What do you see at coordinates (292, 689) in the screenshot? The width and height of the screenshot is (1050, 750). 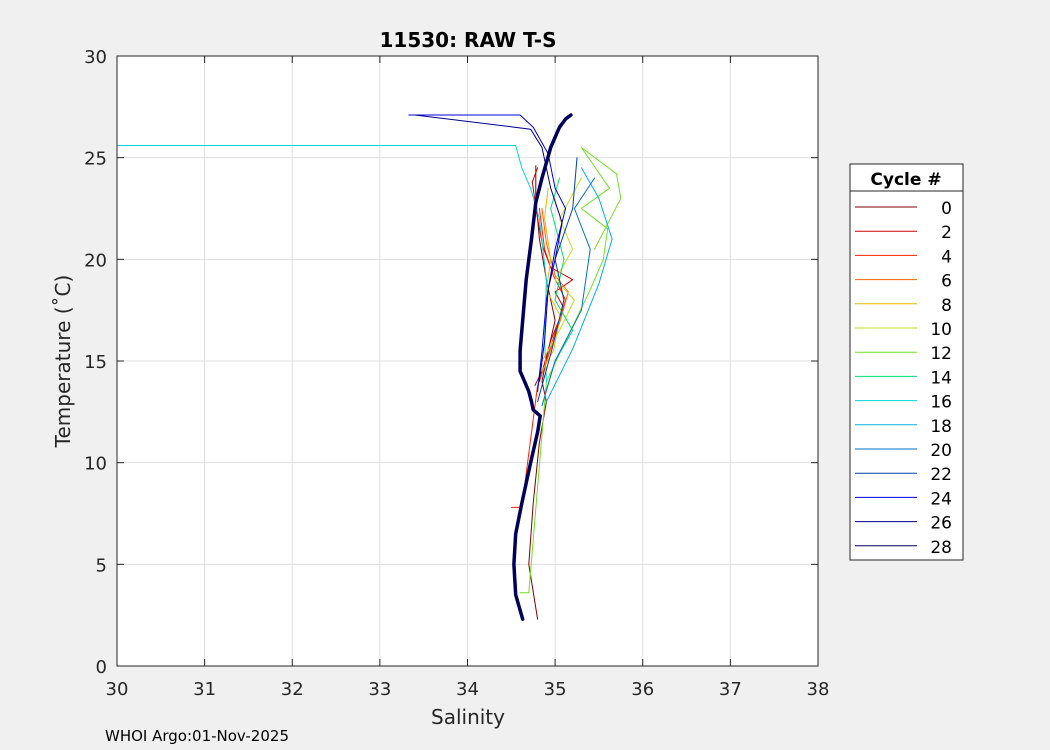 I see `x-tick-label: 32` at bounding box center [292, 689].